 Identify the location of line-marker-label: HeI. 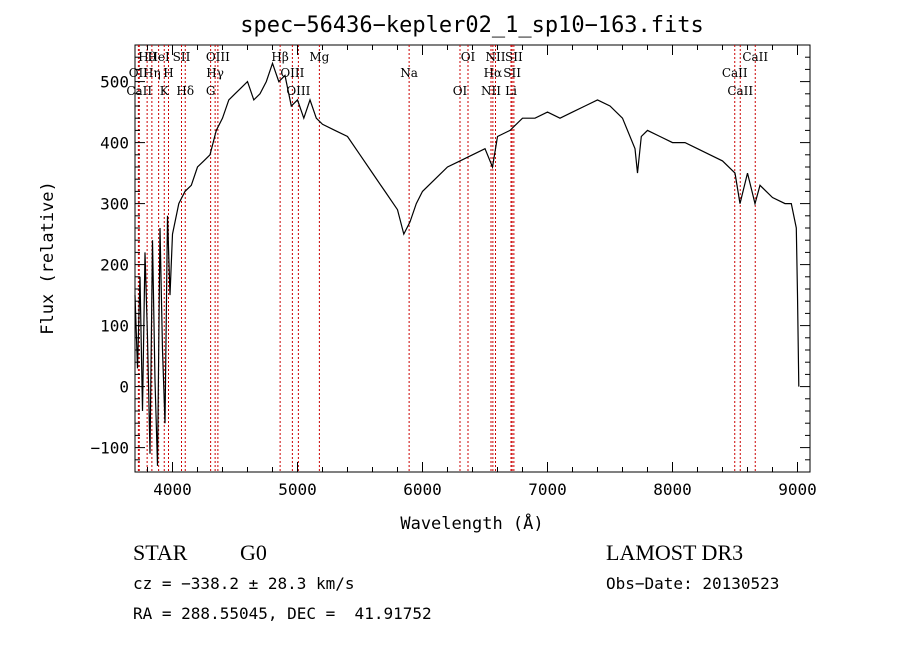
(158, 57).